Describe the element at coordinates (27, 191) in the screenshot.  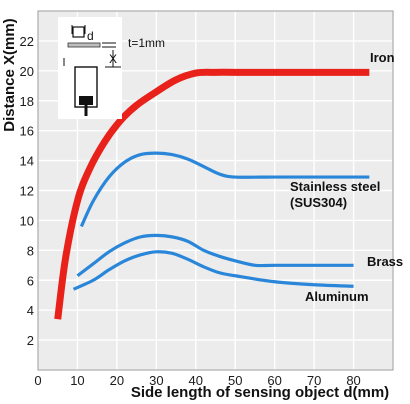
I see `y-tick-label: 12` at that location.